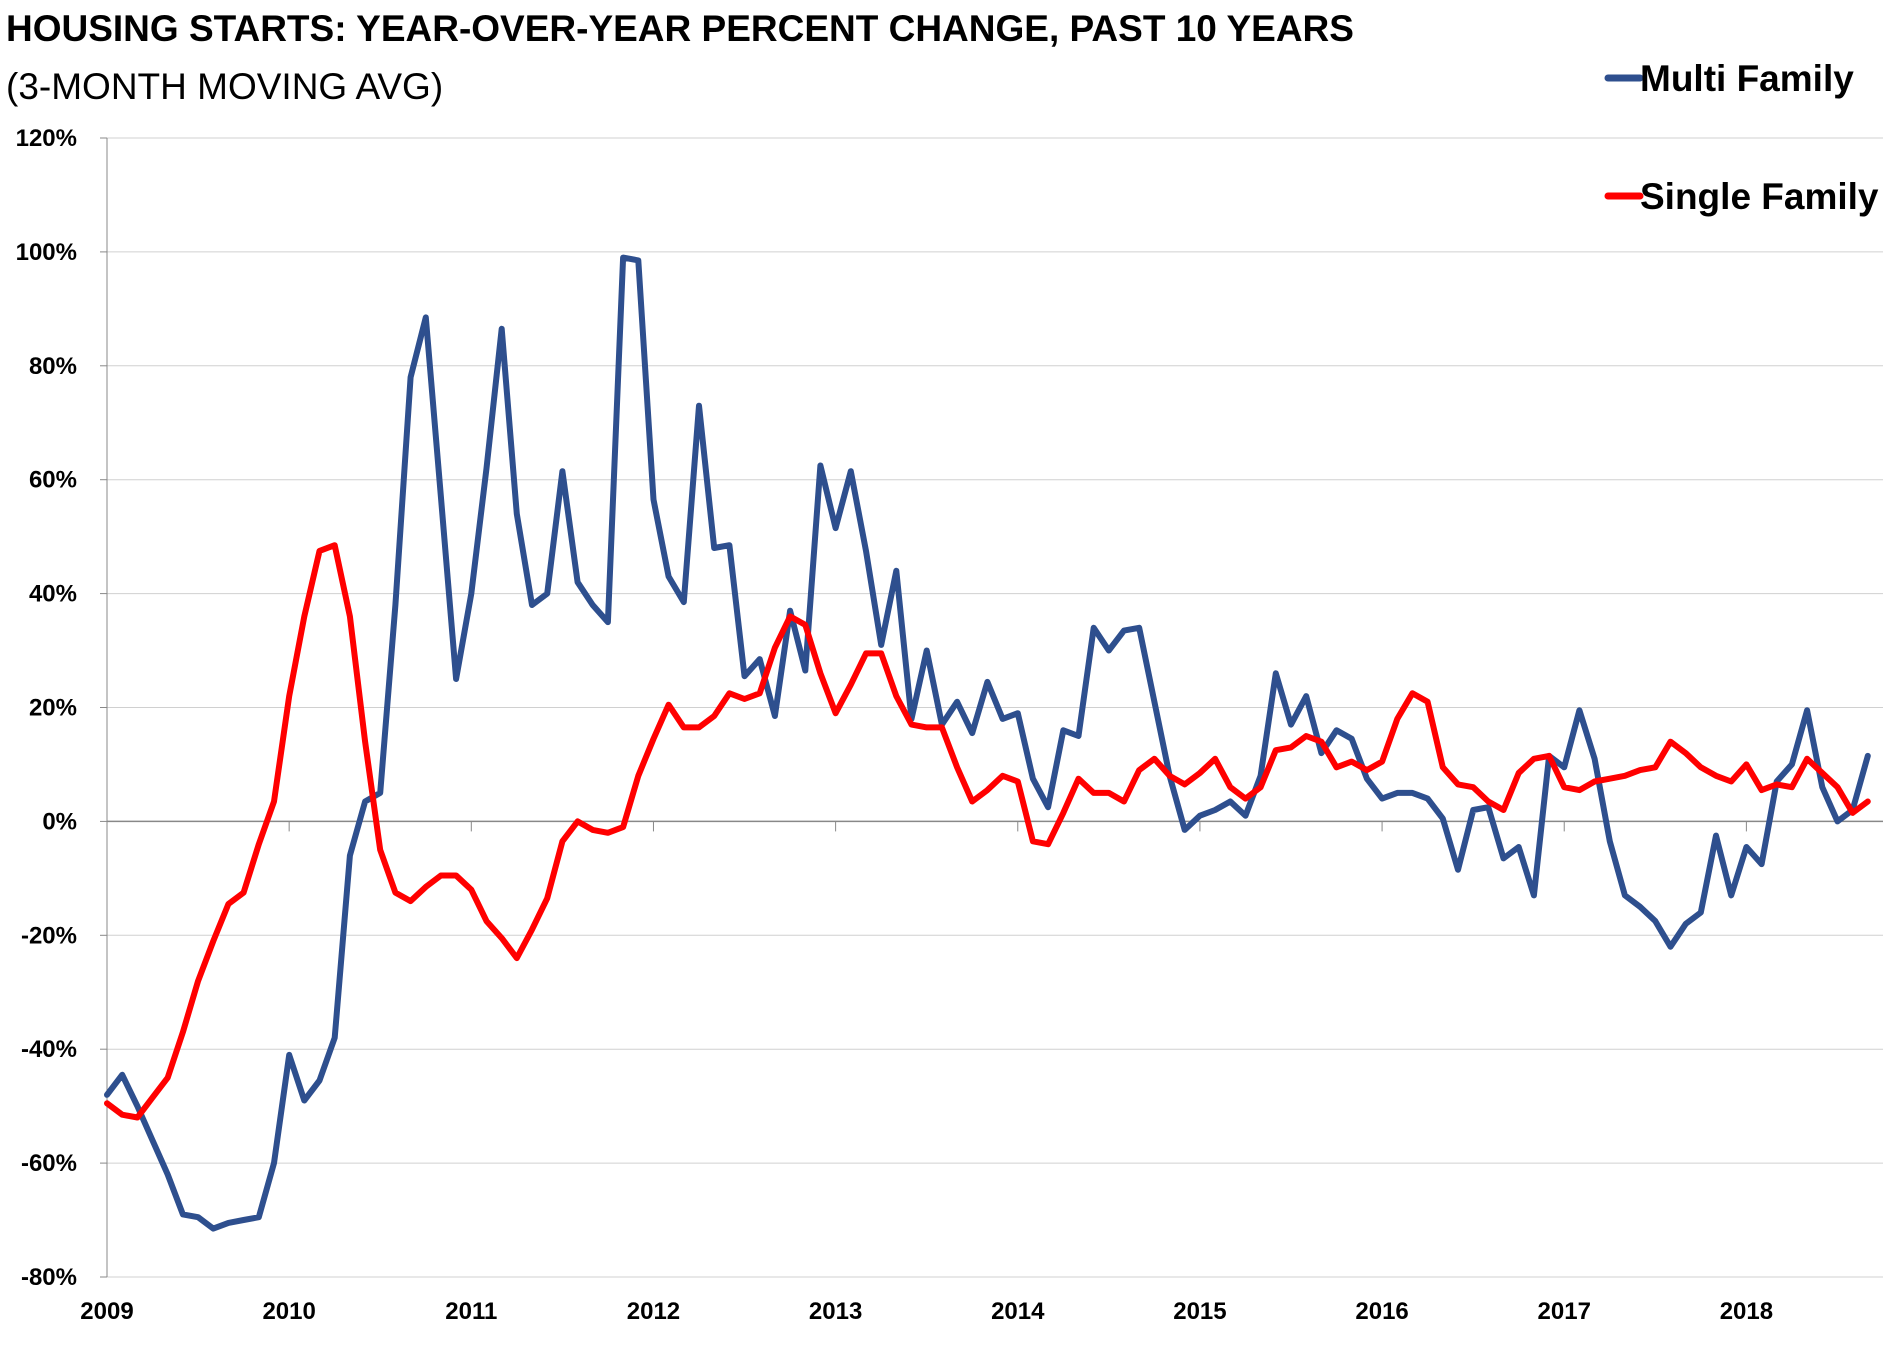 The height and width of the screenshot is (1360, 1901). What do you see at coordinates (471, 1311) in the screenshot?
I see `x-tick-label: 2011` at bounding box center [471, 1311].